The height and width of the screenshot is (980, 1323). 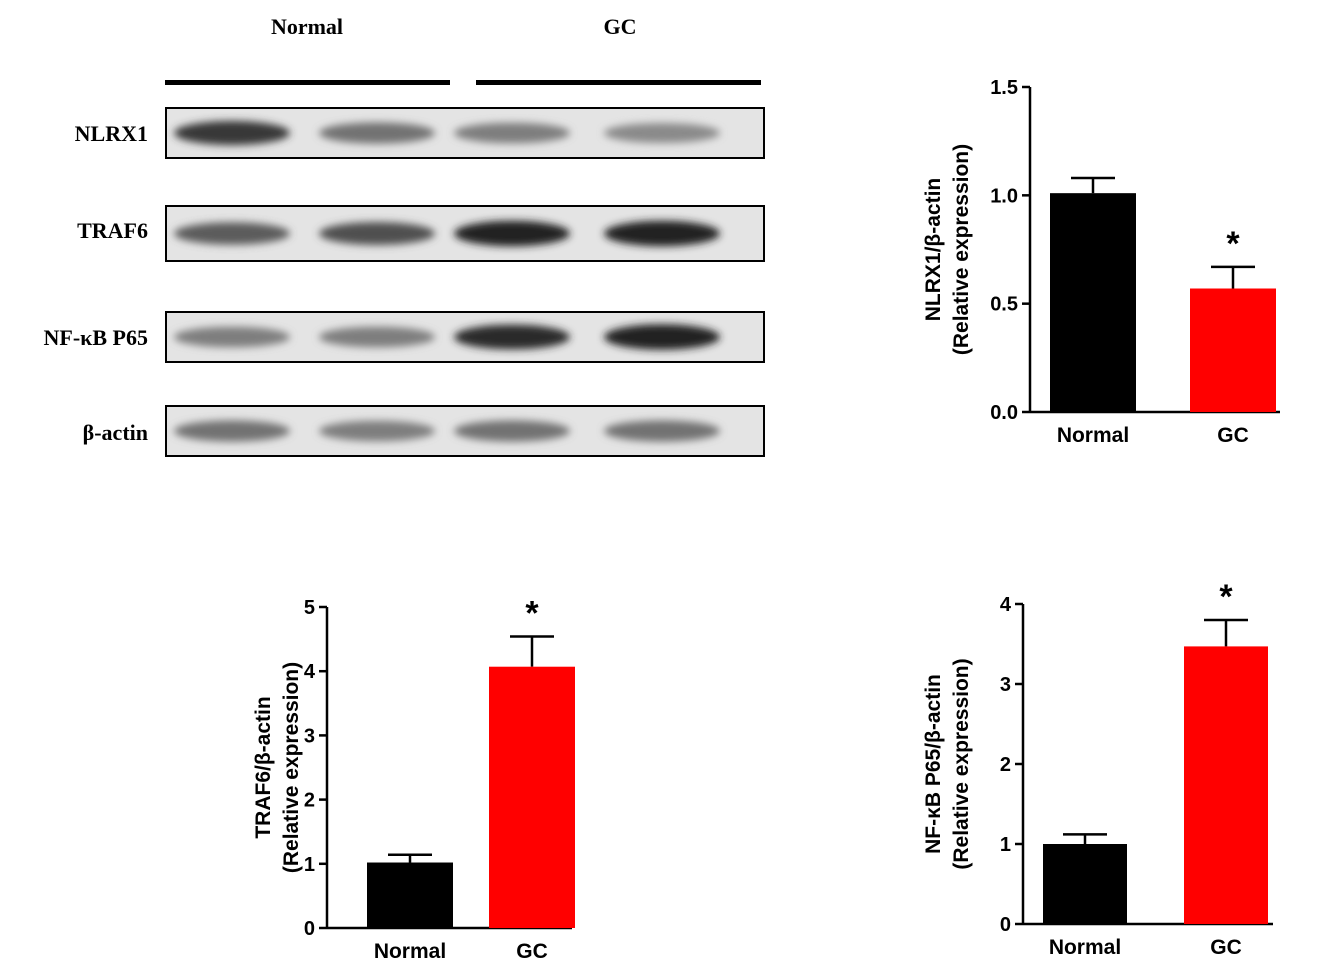 What do you see at coordinates (933, 764) in the screenshot?
I see `y-axis-label: NF-κB P65/β-actin` at bounding box center [933, 764].